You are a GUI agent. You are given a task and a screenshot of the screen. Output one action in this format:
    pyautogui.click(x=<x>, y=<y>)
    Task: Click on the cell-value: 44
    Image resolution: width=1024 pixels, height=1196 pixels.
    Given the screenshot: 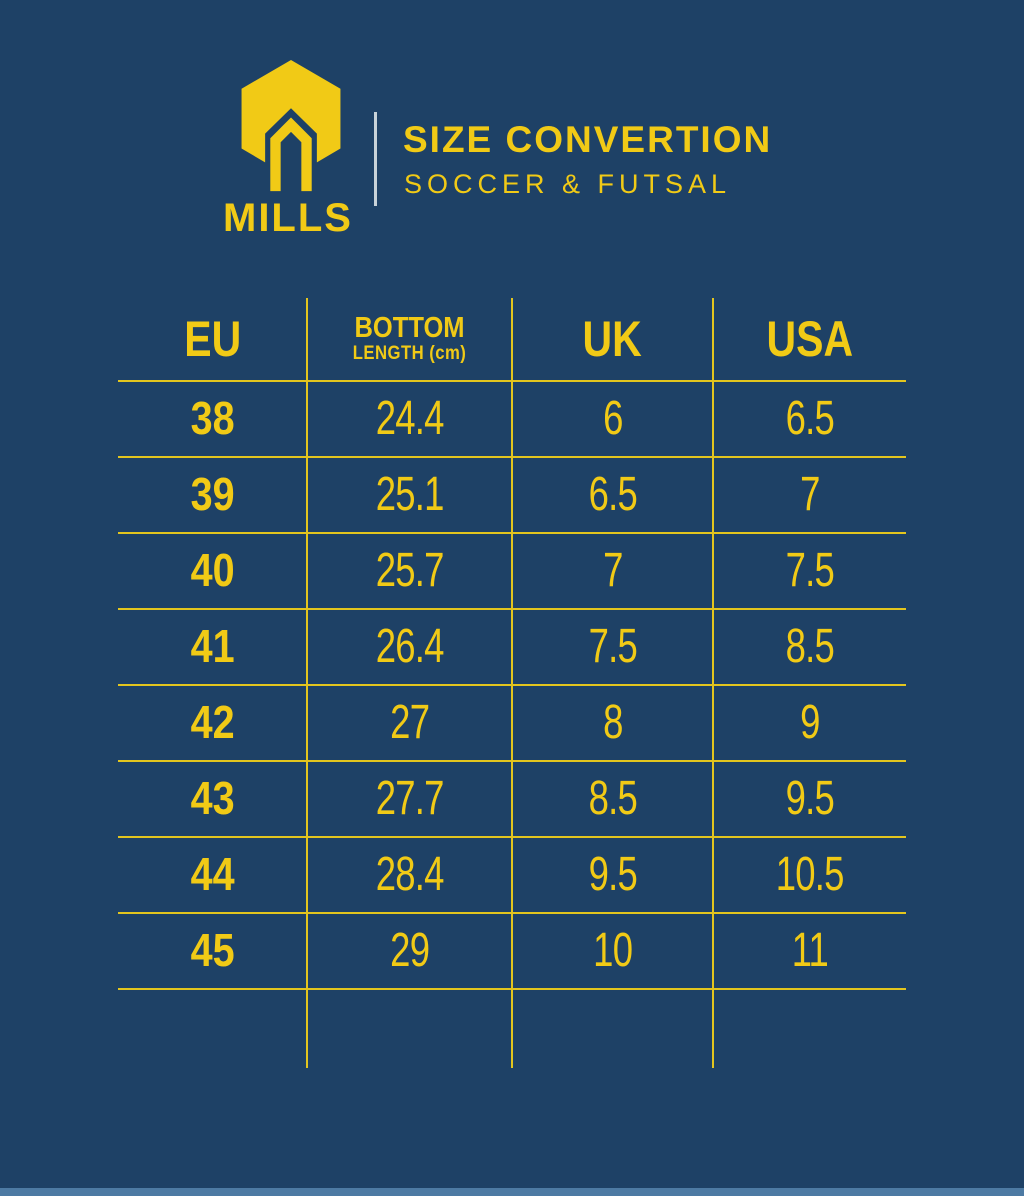 What is the action you would take?
    pyautogui.click(x=212, y=874)
    